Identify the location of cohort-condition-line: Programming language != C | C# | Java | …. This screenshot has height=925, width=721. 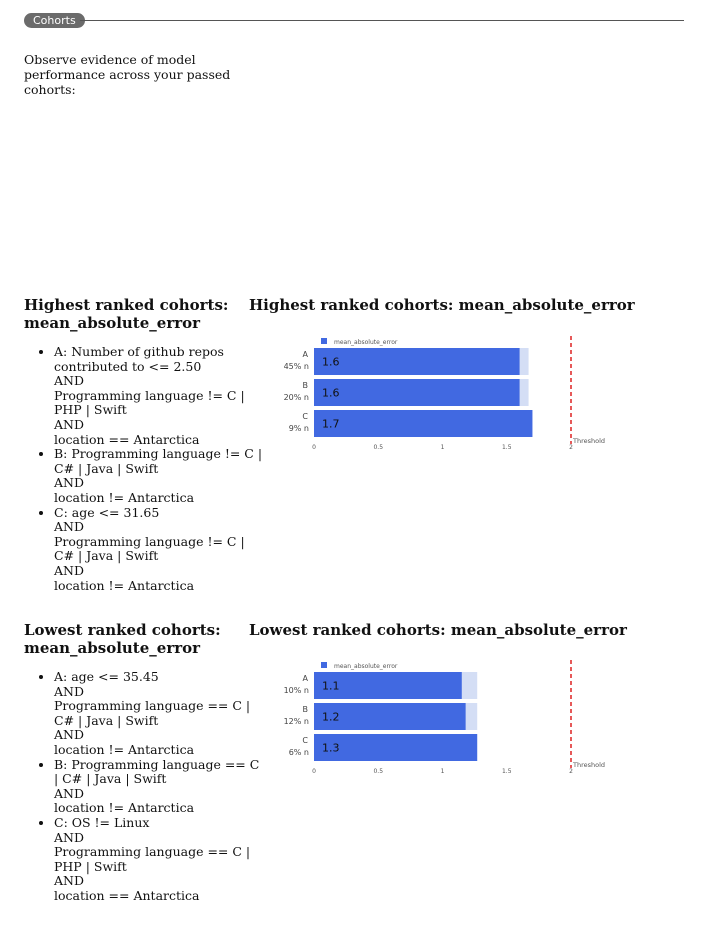
(149, 548).